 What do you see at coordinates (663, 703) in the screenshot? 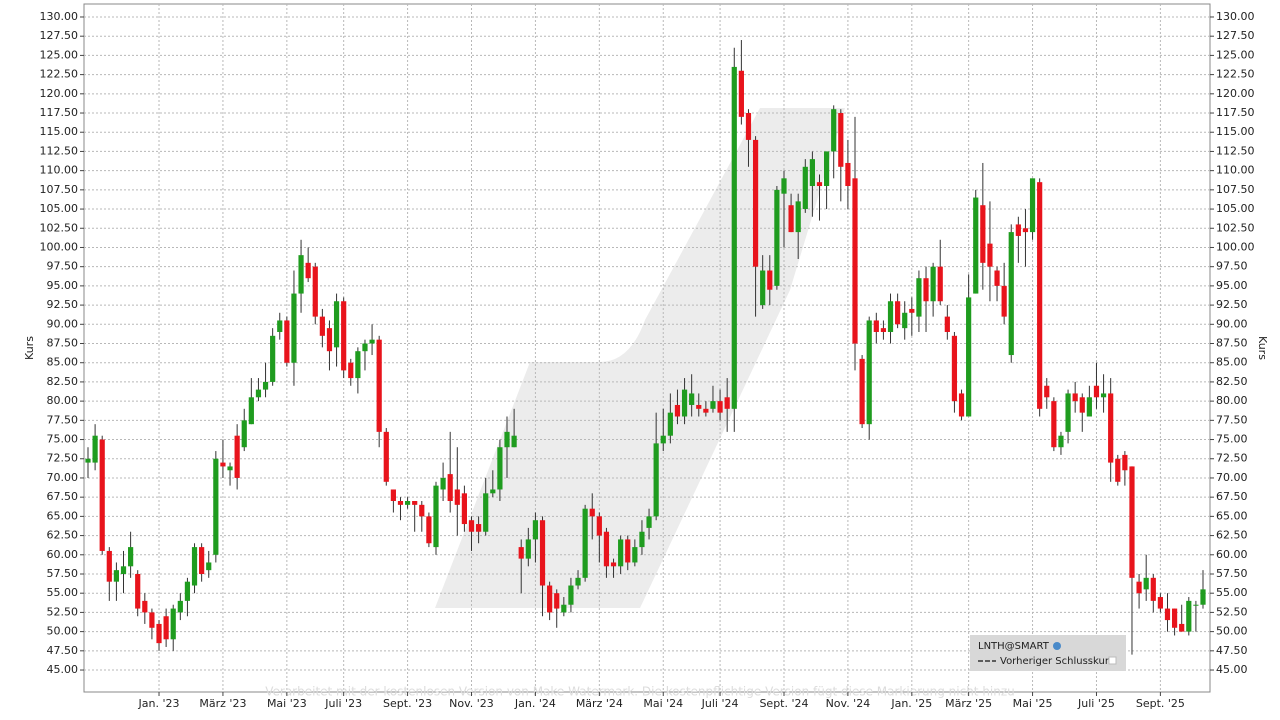
I see `x-tick-label: Mai '24` at bounding box center [663, 703].